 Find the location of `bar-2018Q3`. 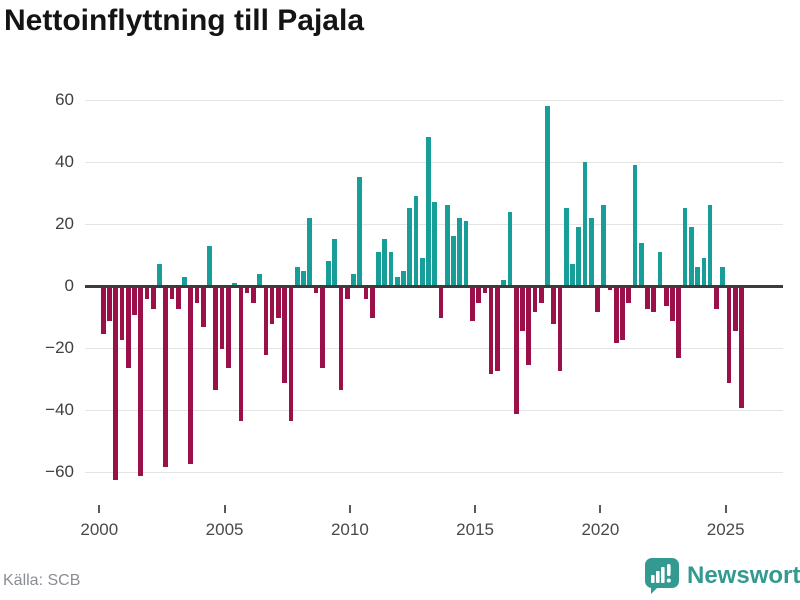

bar-2018Q3 is located at coordinates (566, 247).